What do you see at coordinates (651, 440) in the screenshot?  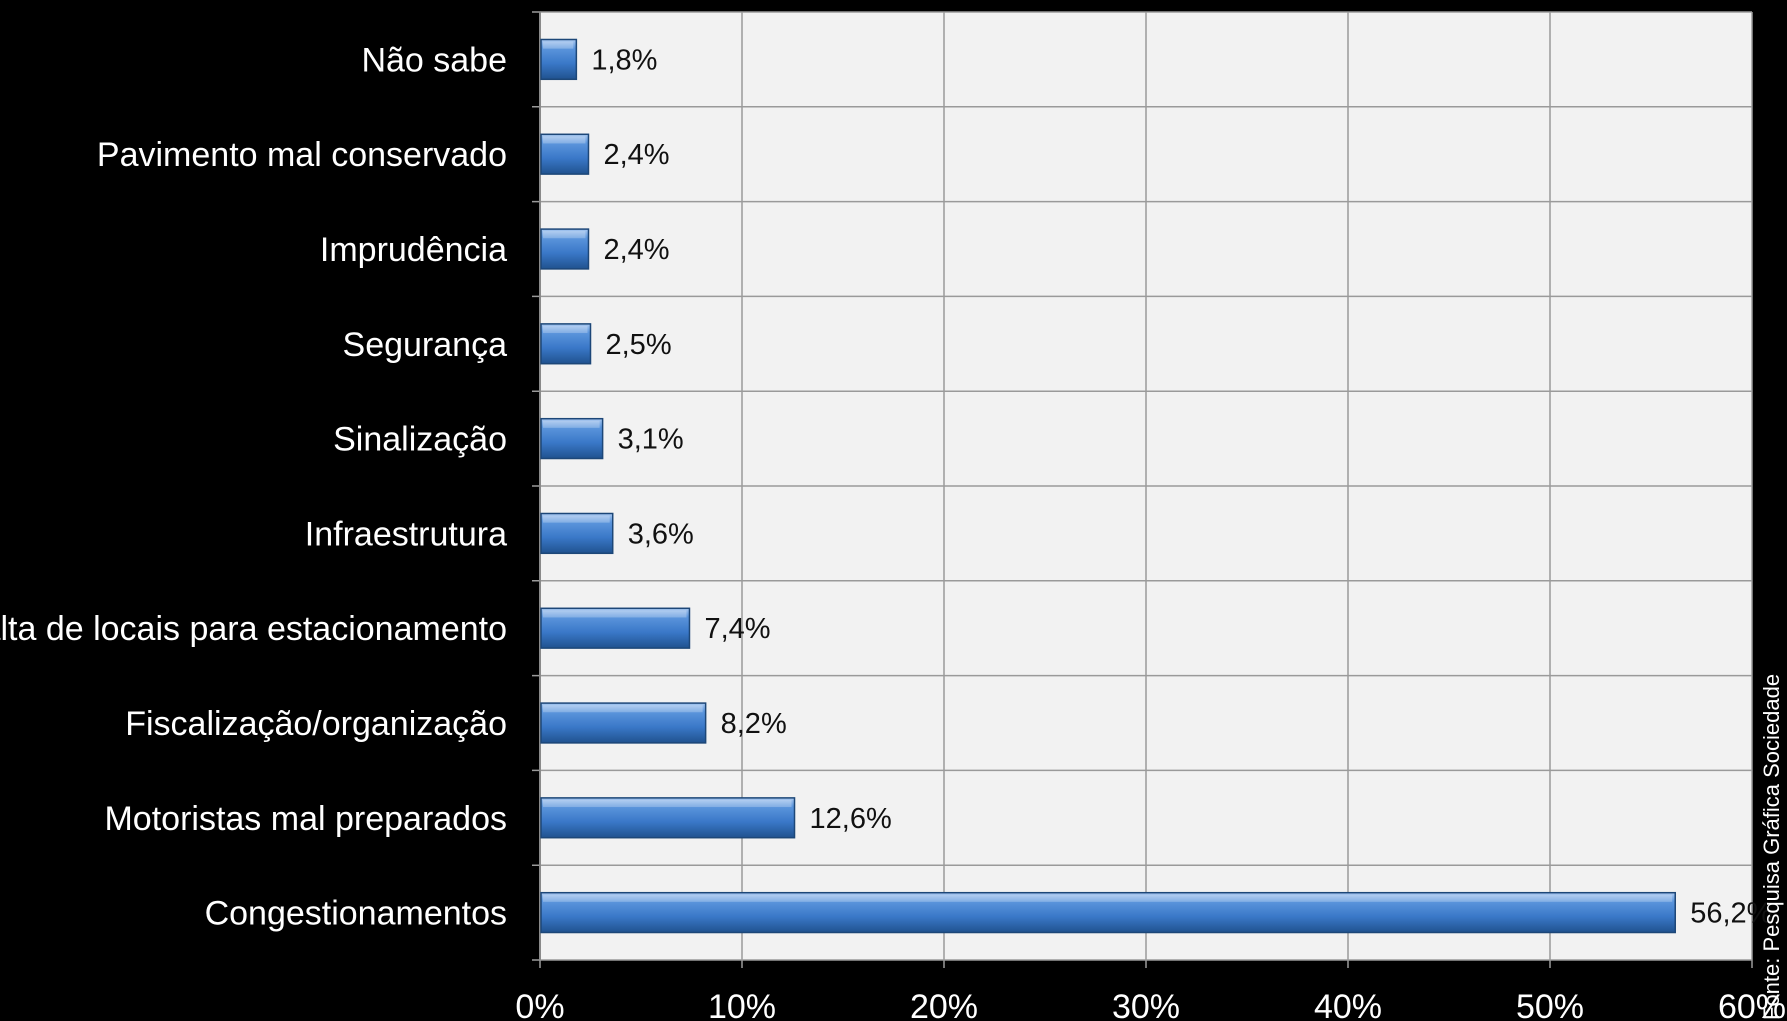 I see `data-label: 3,1%` at bounding box center [651, 440].